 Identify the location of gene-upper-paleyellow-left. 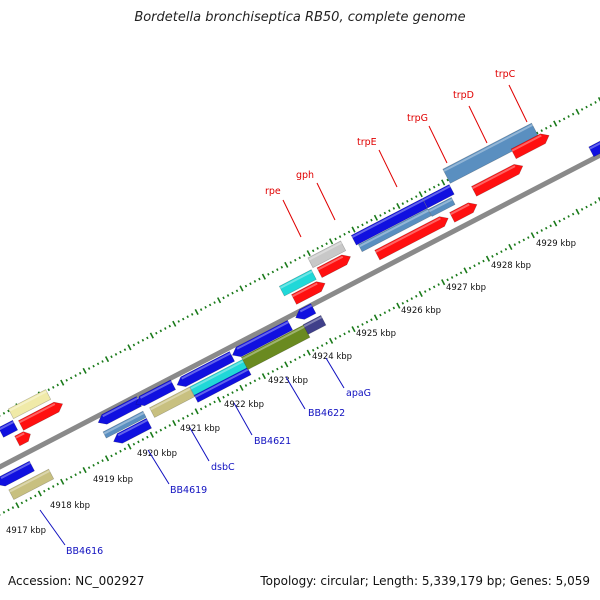
(30, 404).